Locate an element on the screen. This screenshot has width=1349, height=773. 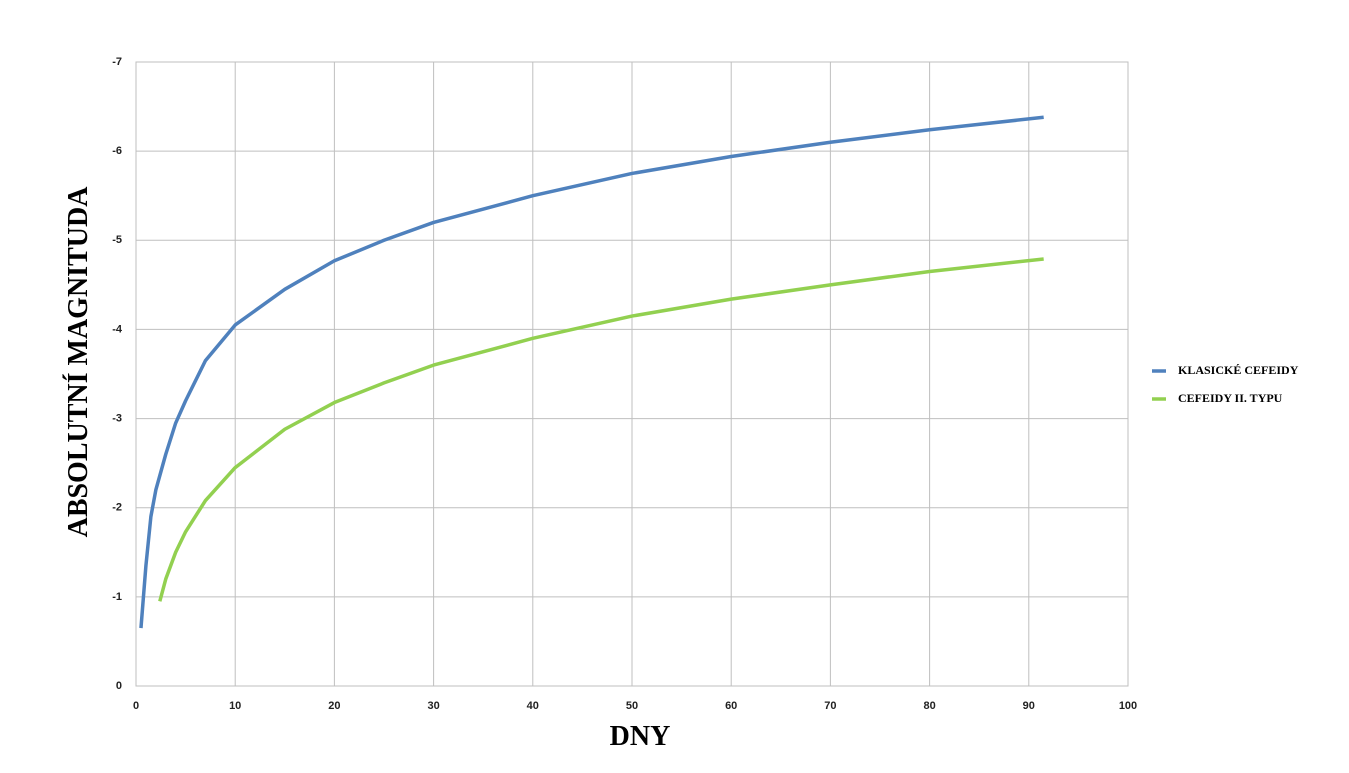
y-tick-label: -1 is located at coordinates (117, 597).